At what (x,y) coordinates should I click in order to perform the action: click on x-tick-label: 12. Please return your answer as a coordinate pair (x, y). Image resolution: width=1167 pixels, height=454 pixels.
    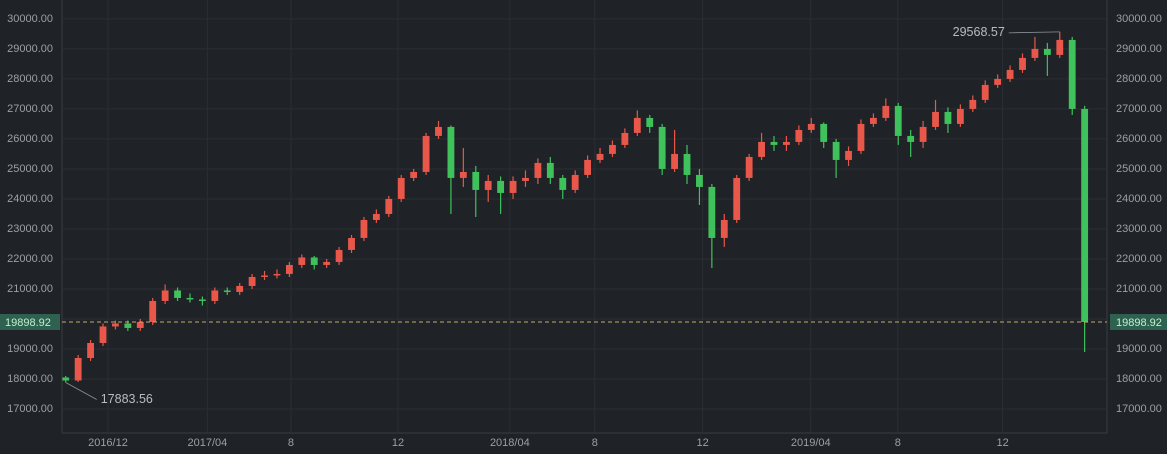
    Looking at the image, I should click on (1002, 443).